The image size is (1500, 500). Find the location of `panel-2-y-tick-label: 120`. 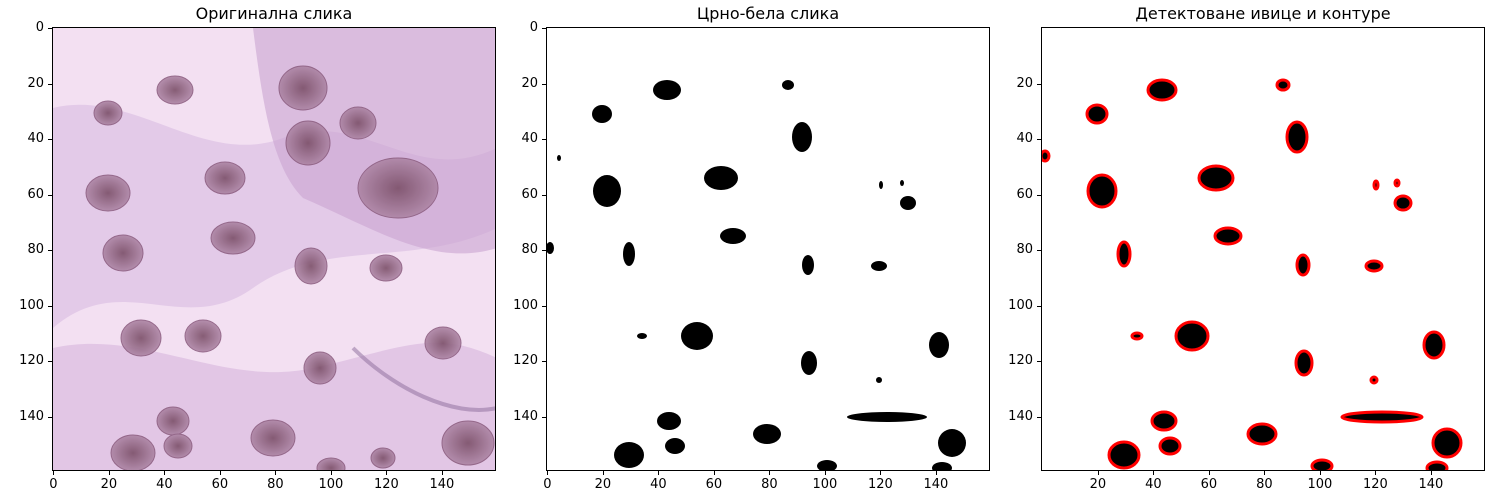

panel-2-y-tick-label: 120 is located at coordinates (525, 361).